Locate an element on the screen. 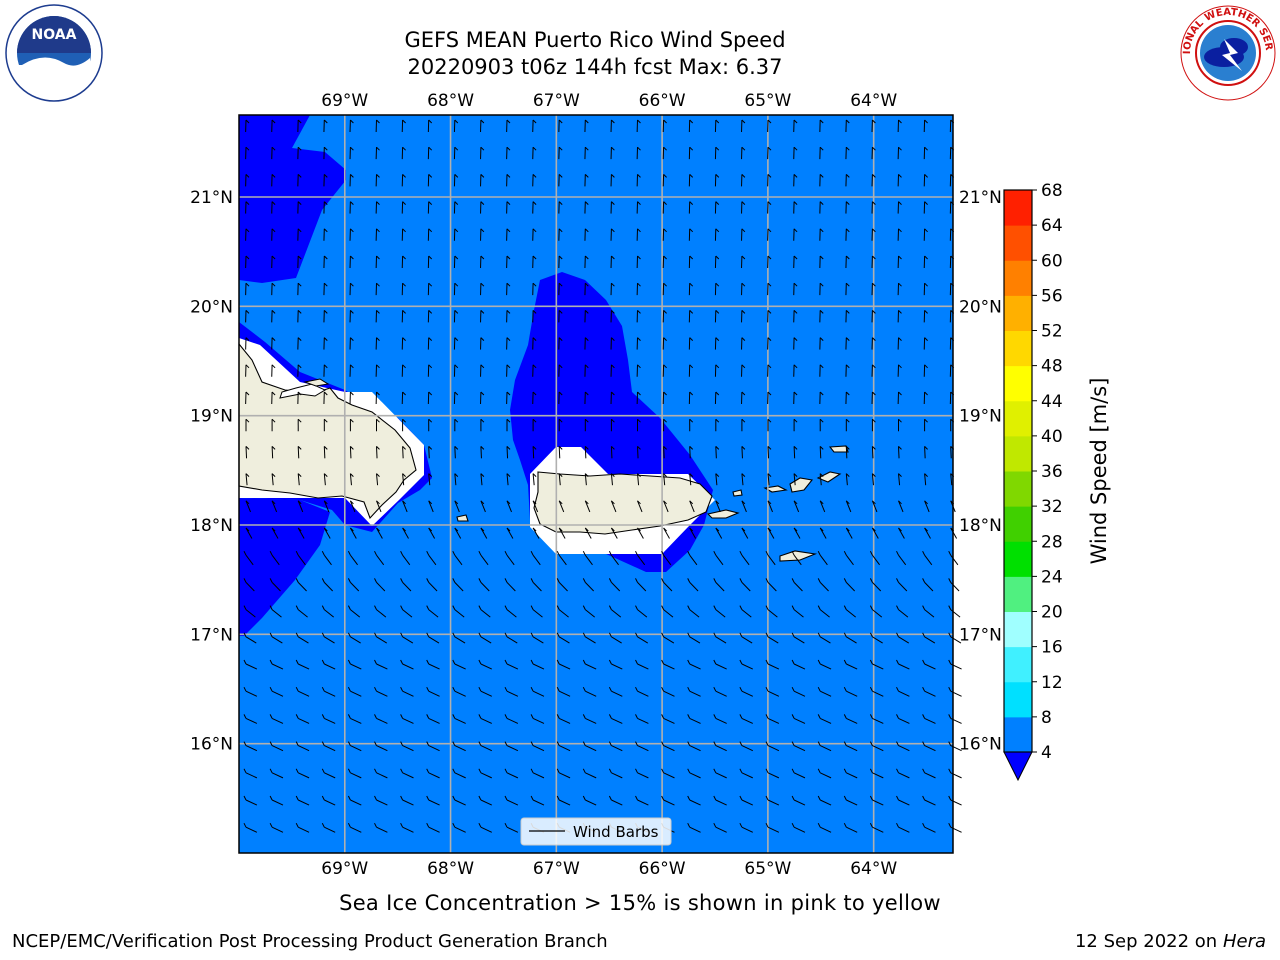 The image size is (1280, 960). colorbar-tick-4: 56 is located at coordinates (1052, 296).